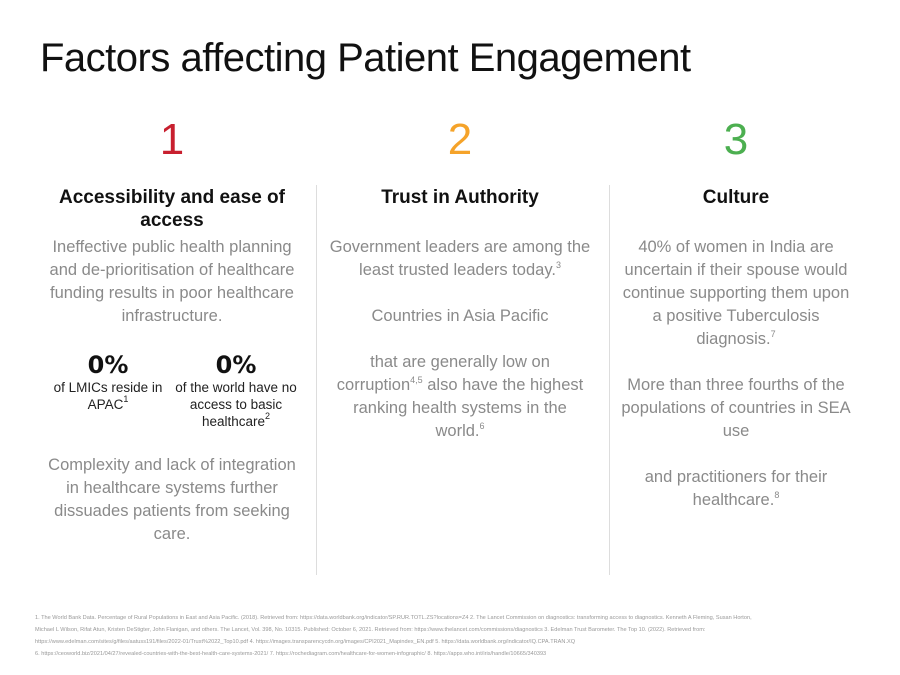 The image size is (900, 675). What do you see at coordinates (460, 139) in the screenshot?
I see `column-number: 2` at bounding box center [460, 139].